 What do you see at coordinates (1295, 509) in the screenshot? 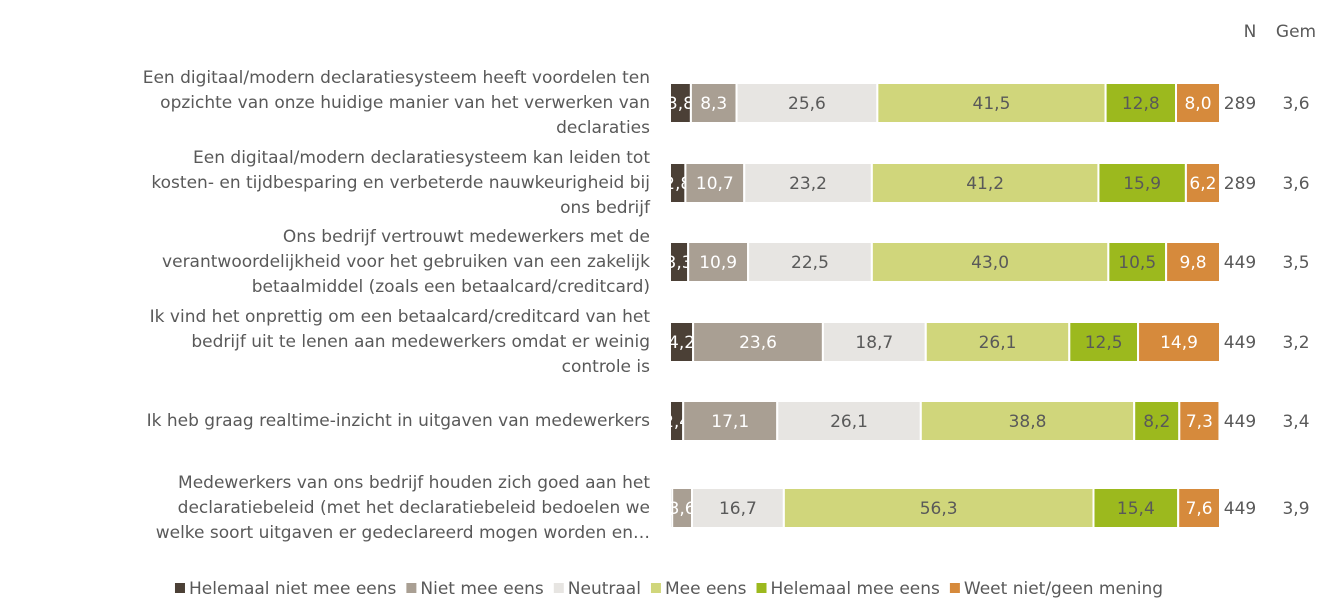
I see `gem-value: 3,9` at bounding box center [1295, 509].